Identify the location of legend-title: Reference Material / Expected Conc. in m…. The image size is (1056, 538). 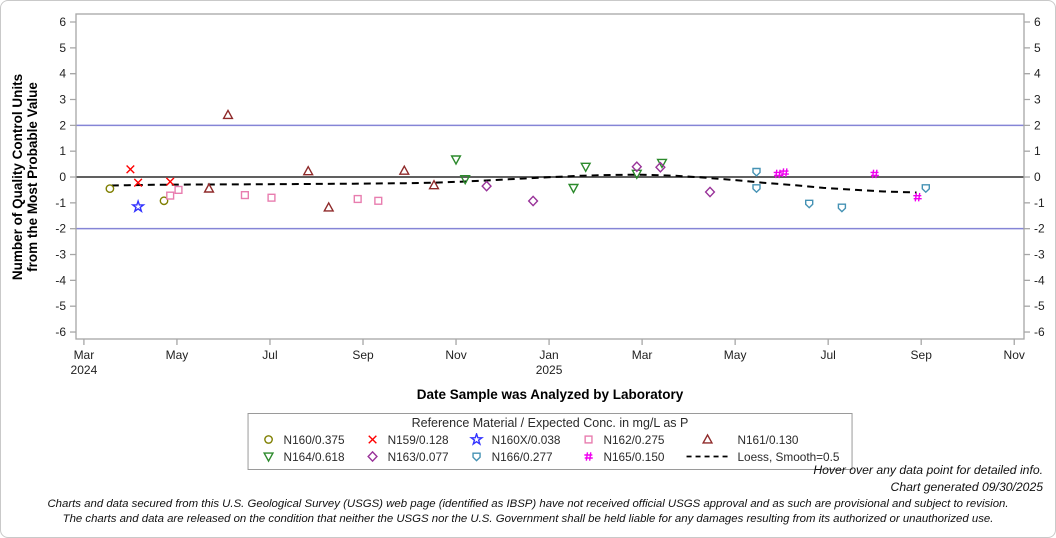
(550, 423).